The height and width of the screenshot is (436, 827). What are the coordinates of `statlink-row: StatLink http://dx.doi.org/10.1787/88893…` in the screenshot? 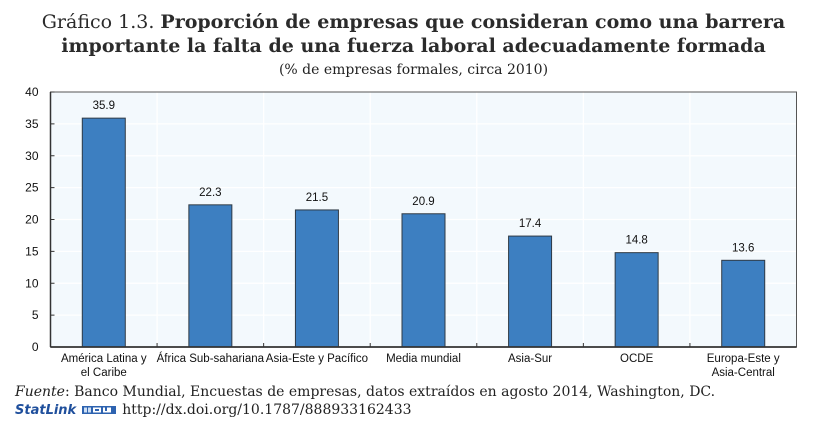 It's located at (213, 410).